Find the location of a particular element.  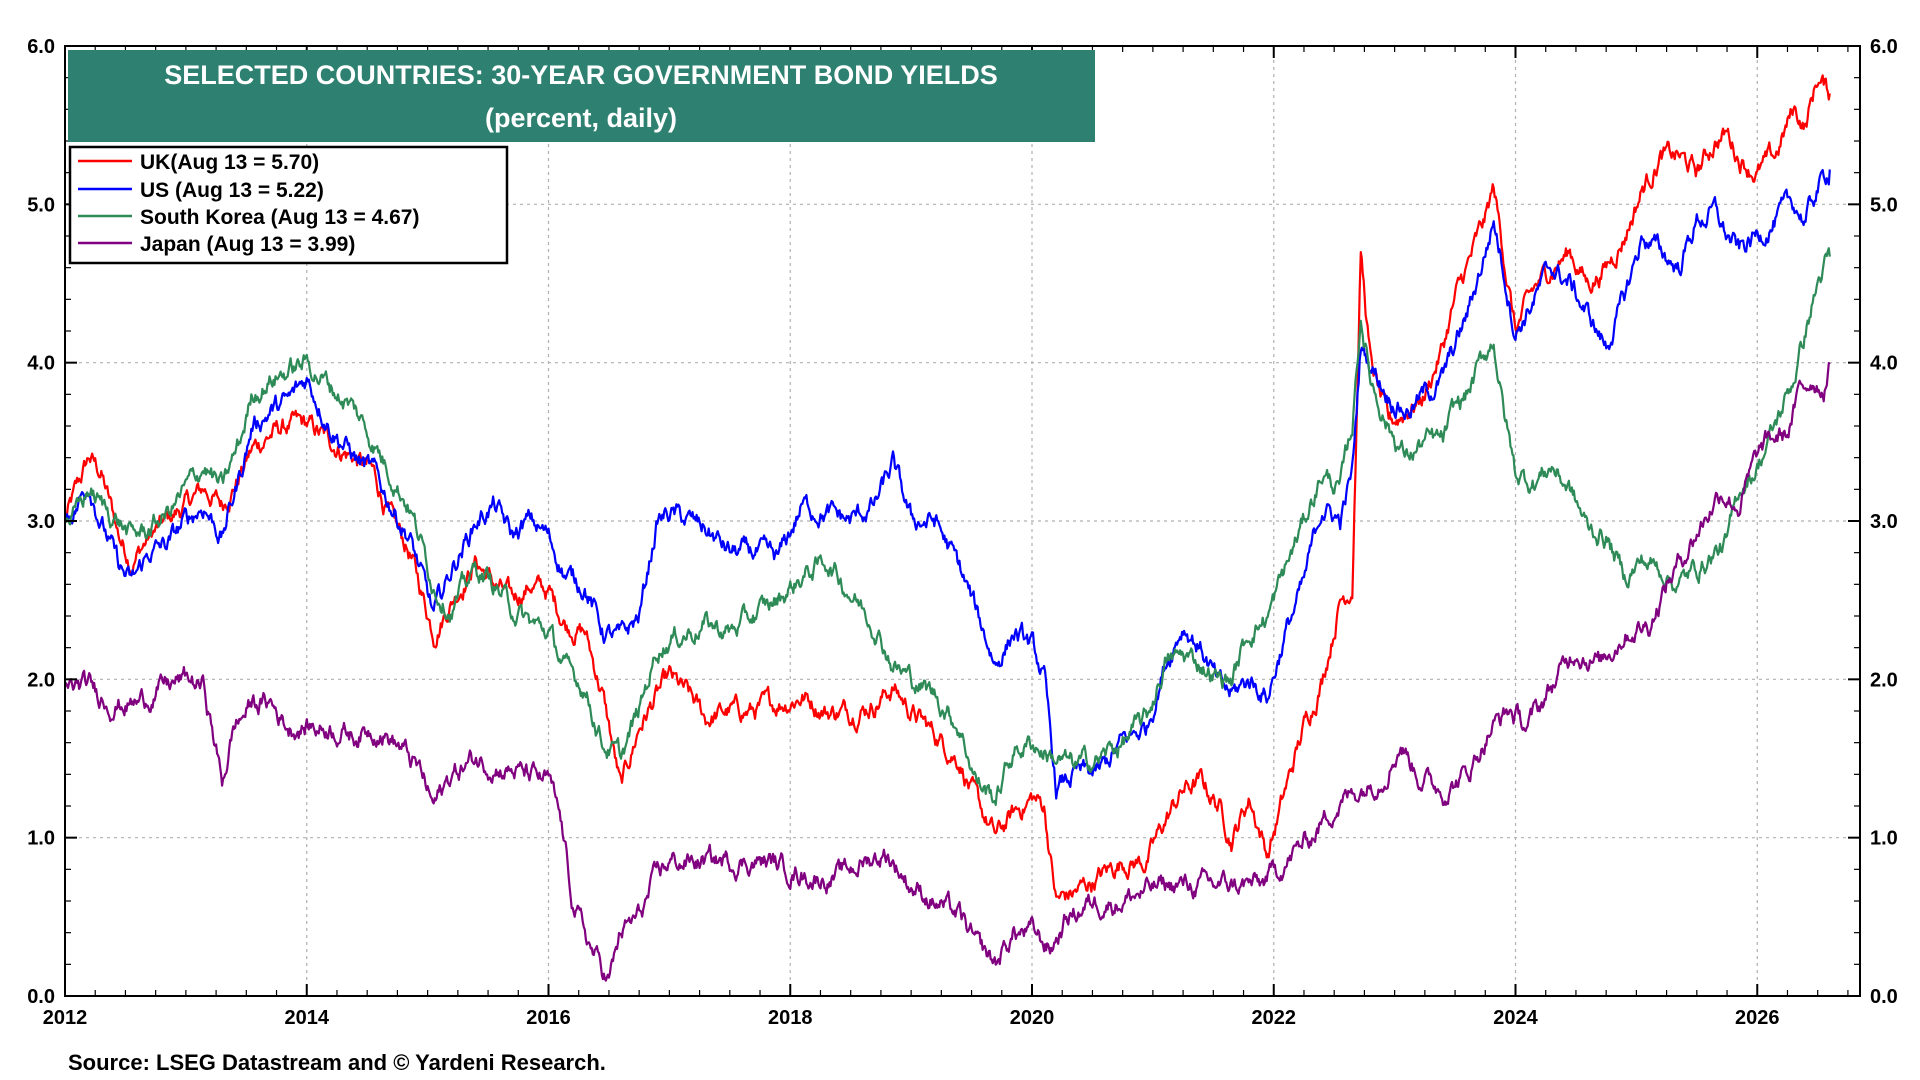

y-tick-label-left: 3.0 is located at coordinates (41, 522).